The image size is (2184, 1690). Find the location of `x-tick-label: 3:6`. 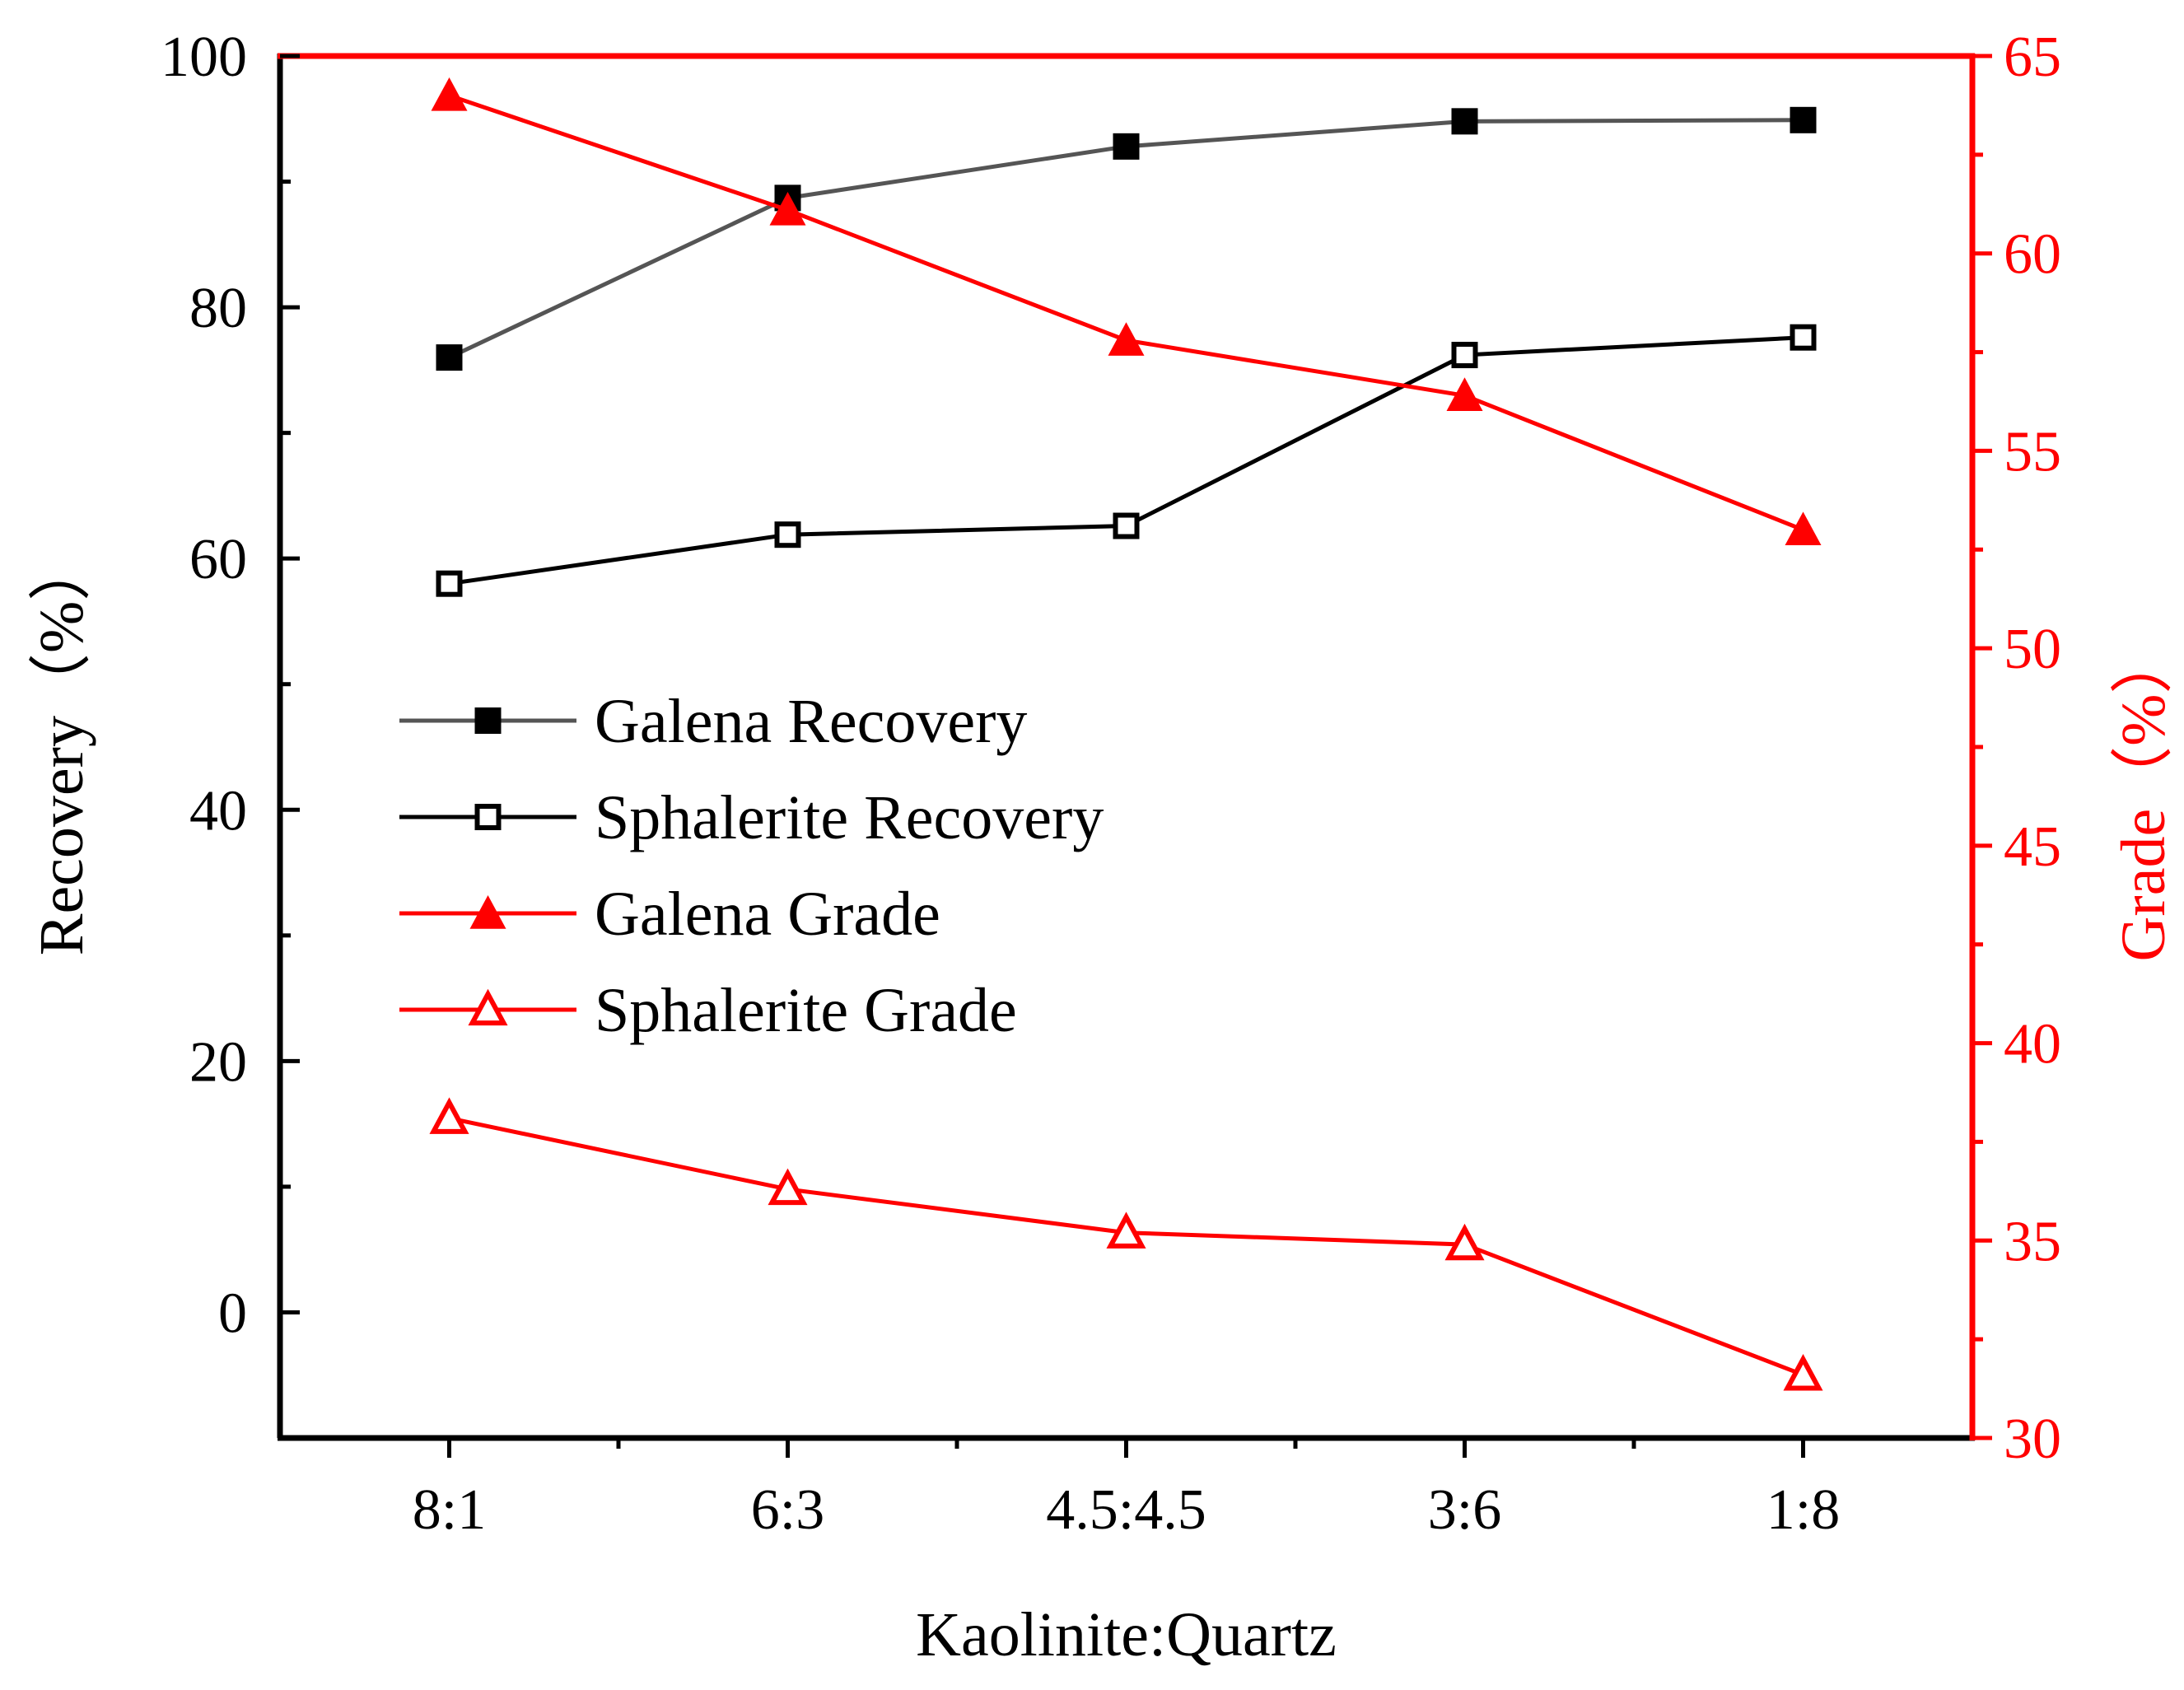

x-tick-label: 3:6 is located at coordinates (1464, 1510).